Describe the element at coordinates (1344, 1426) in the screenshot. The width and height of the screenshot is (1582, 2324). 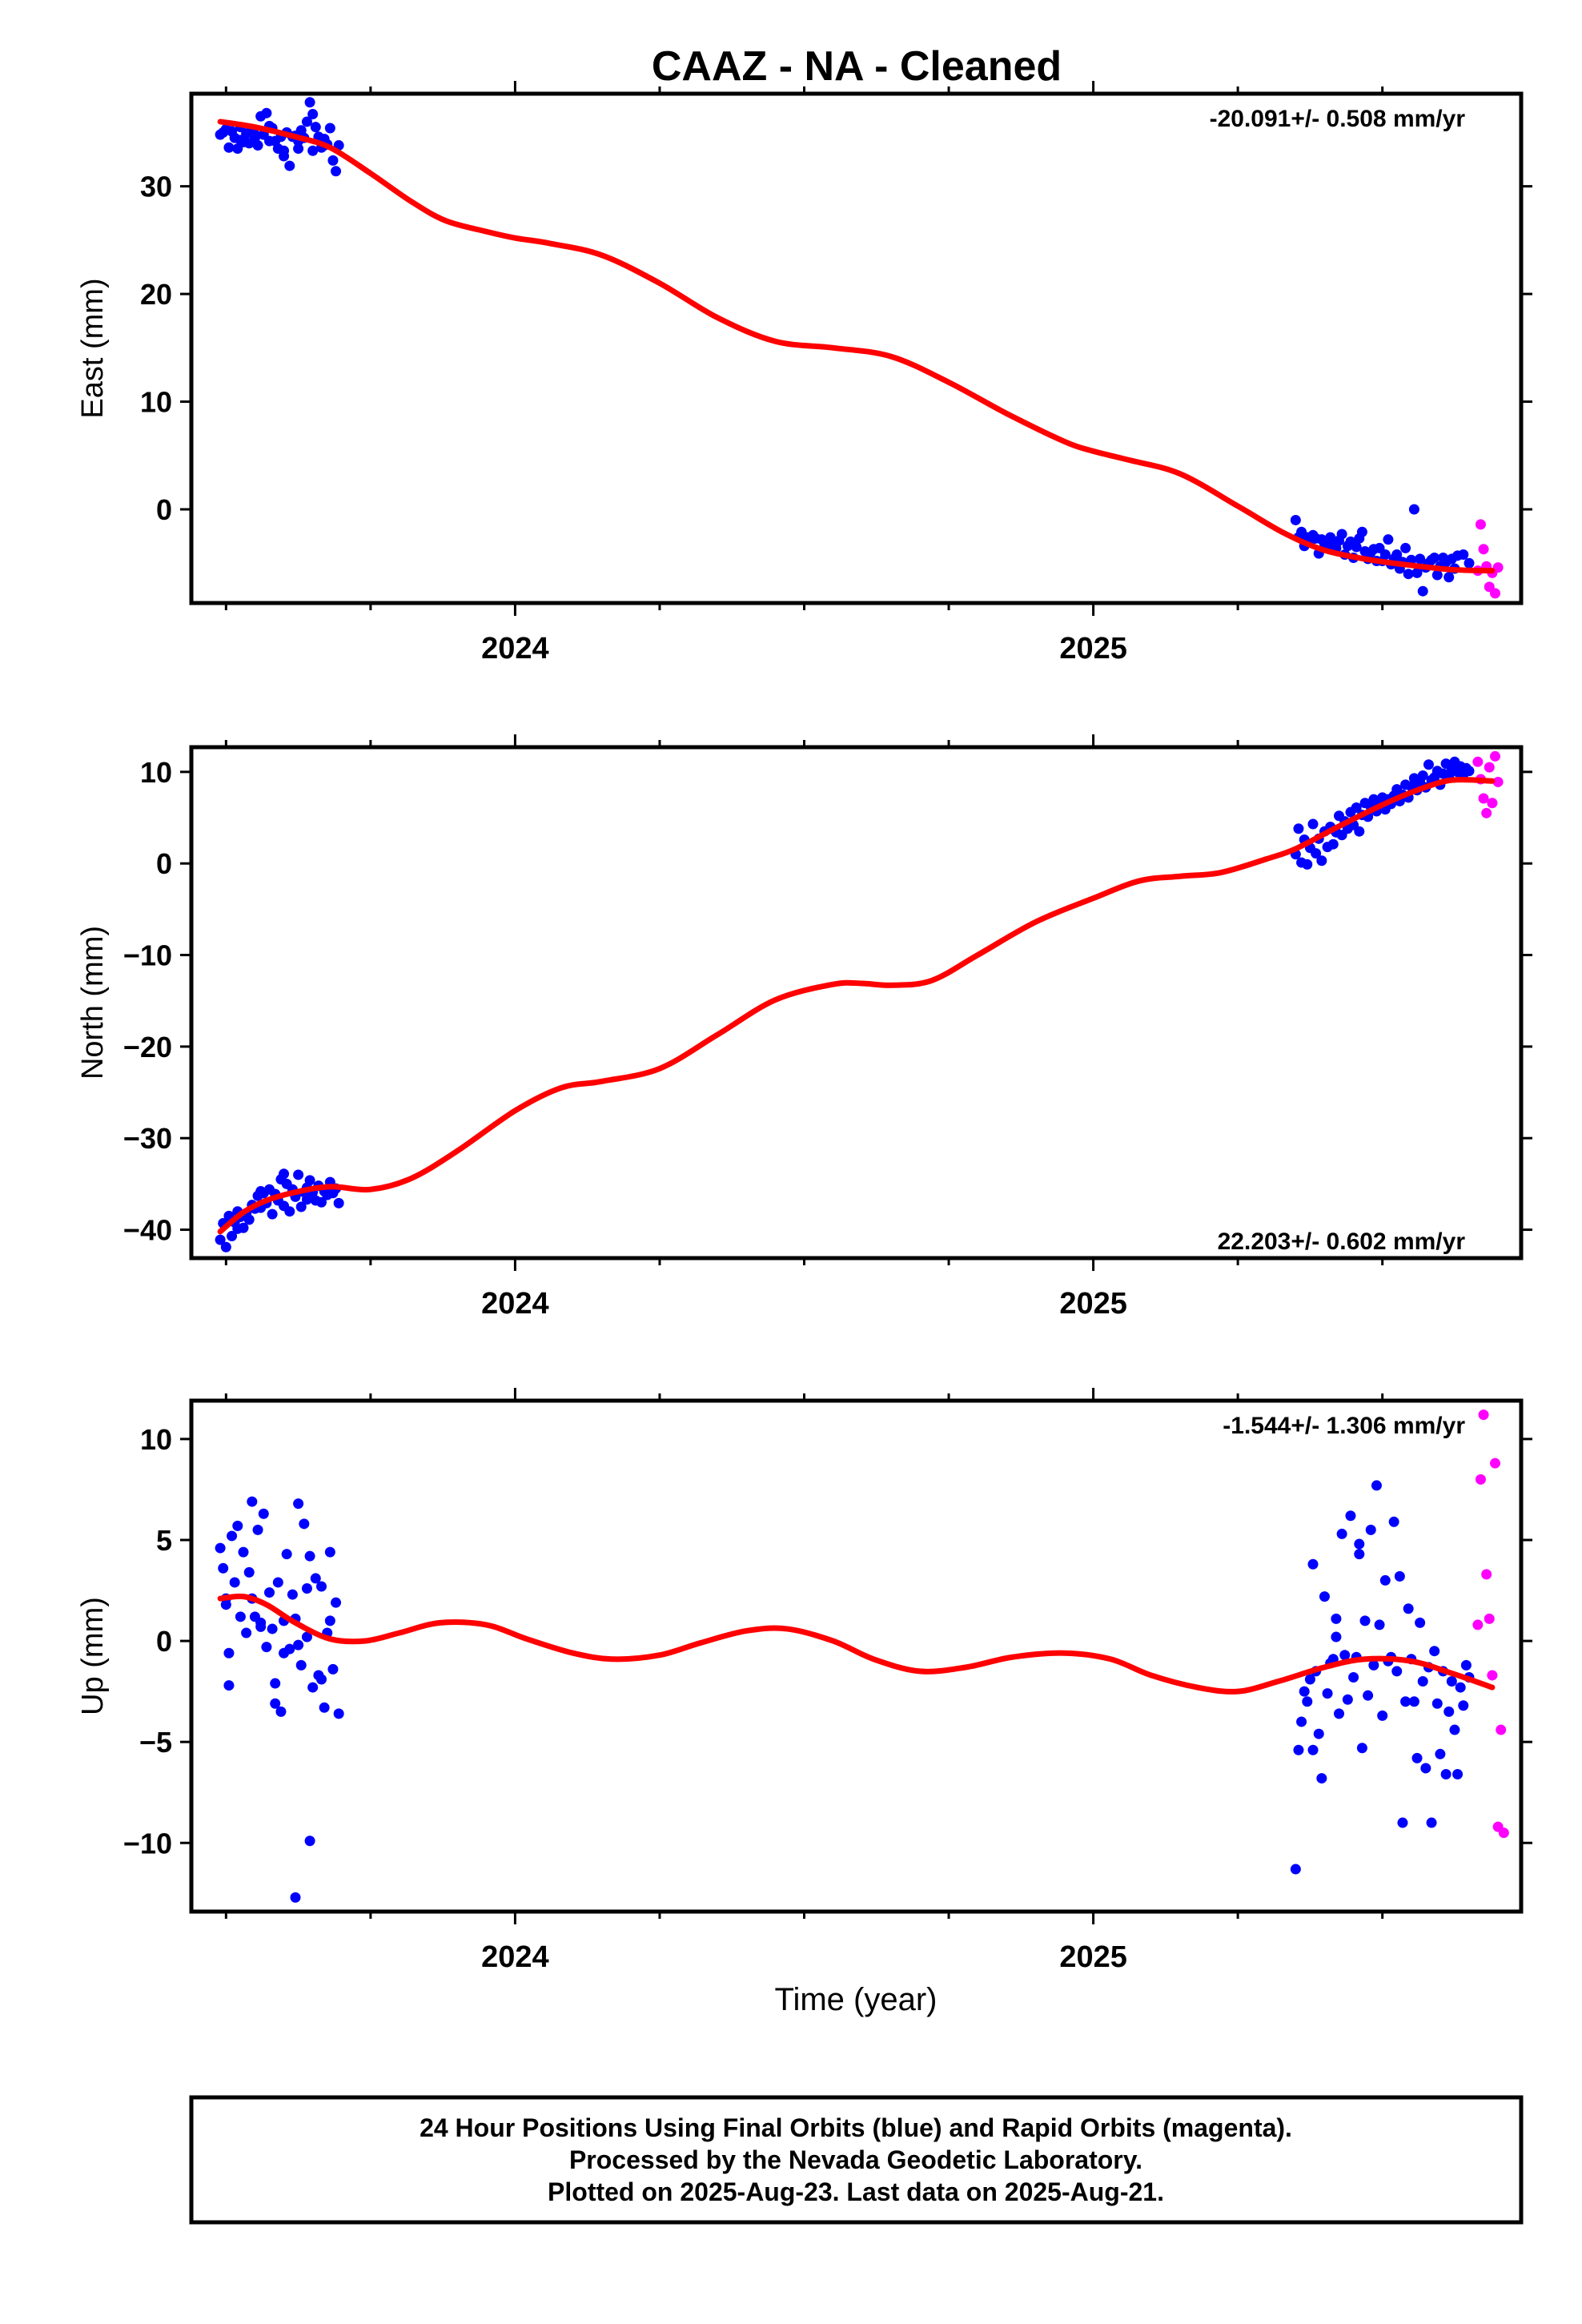
I see `up-rate-label: -1.544+/- 1.306 mm/yr` at that location.